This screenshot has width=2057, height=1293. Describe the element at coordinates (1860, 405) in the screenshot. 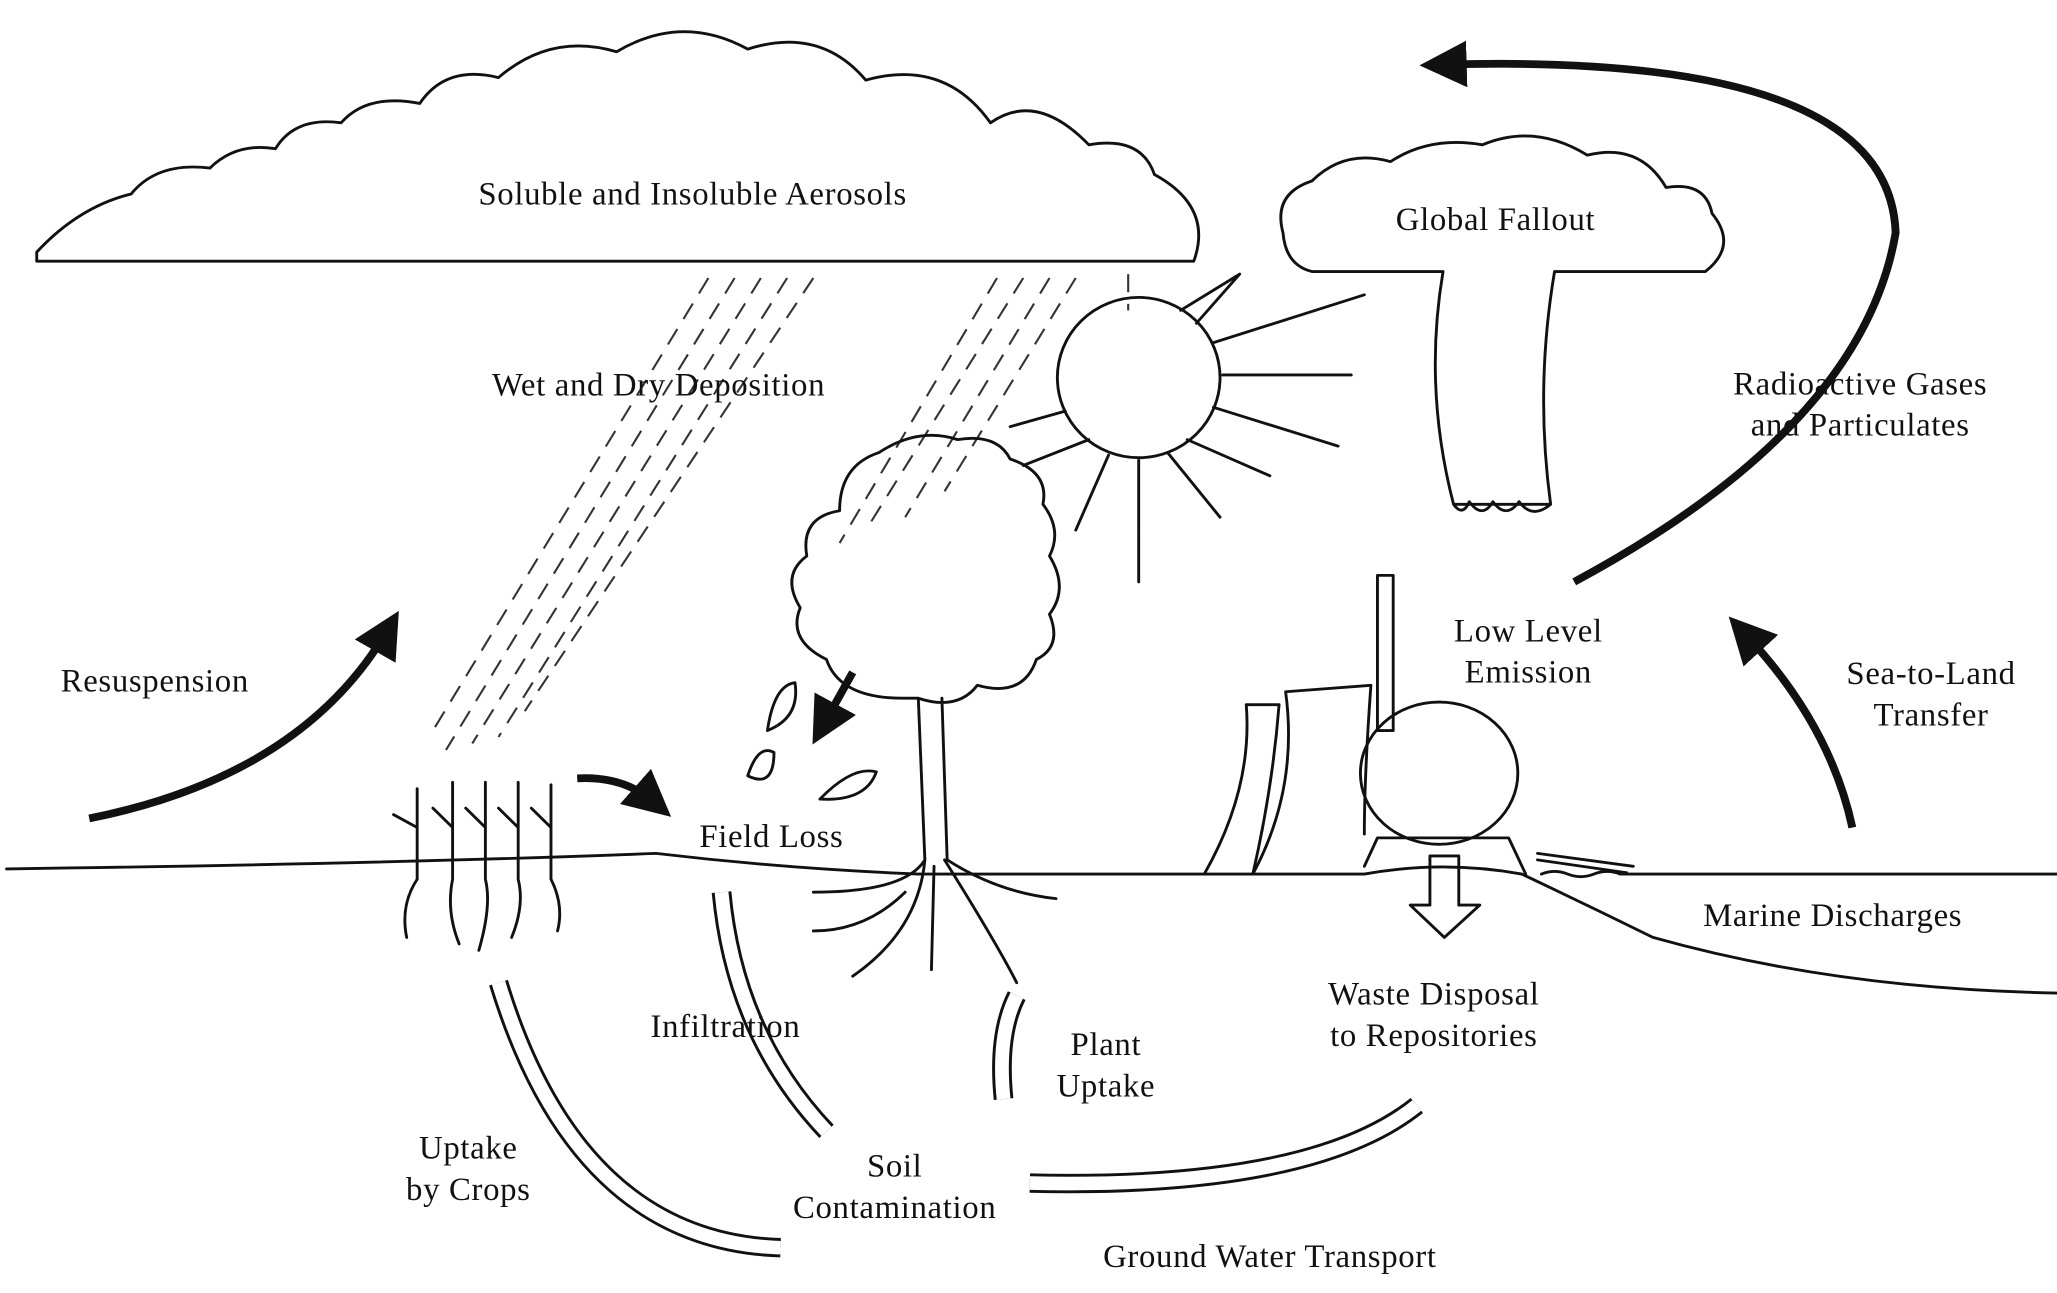

I see `label: Radioactive Gases and Particulates` at that location.